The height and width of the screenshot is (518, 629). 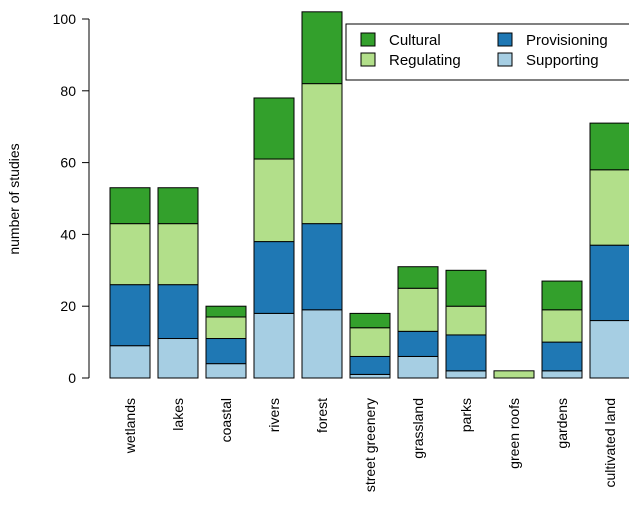 What do you see at coordinates (65, 19) in the screenshot?
I see `y-tick-label: 100` at bounding box center [65, 19].